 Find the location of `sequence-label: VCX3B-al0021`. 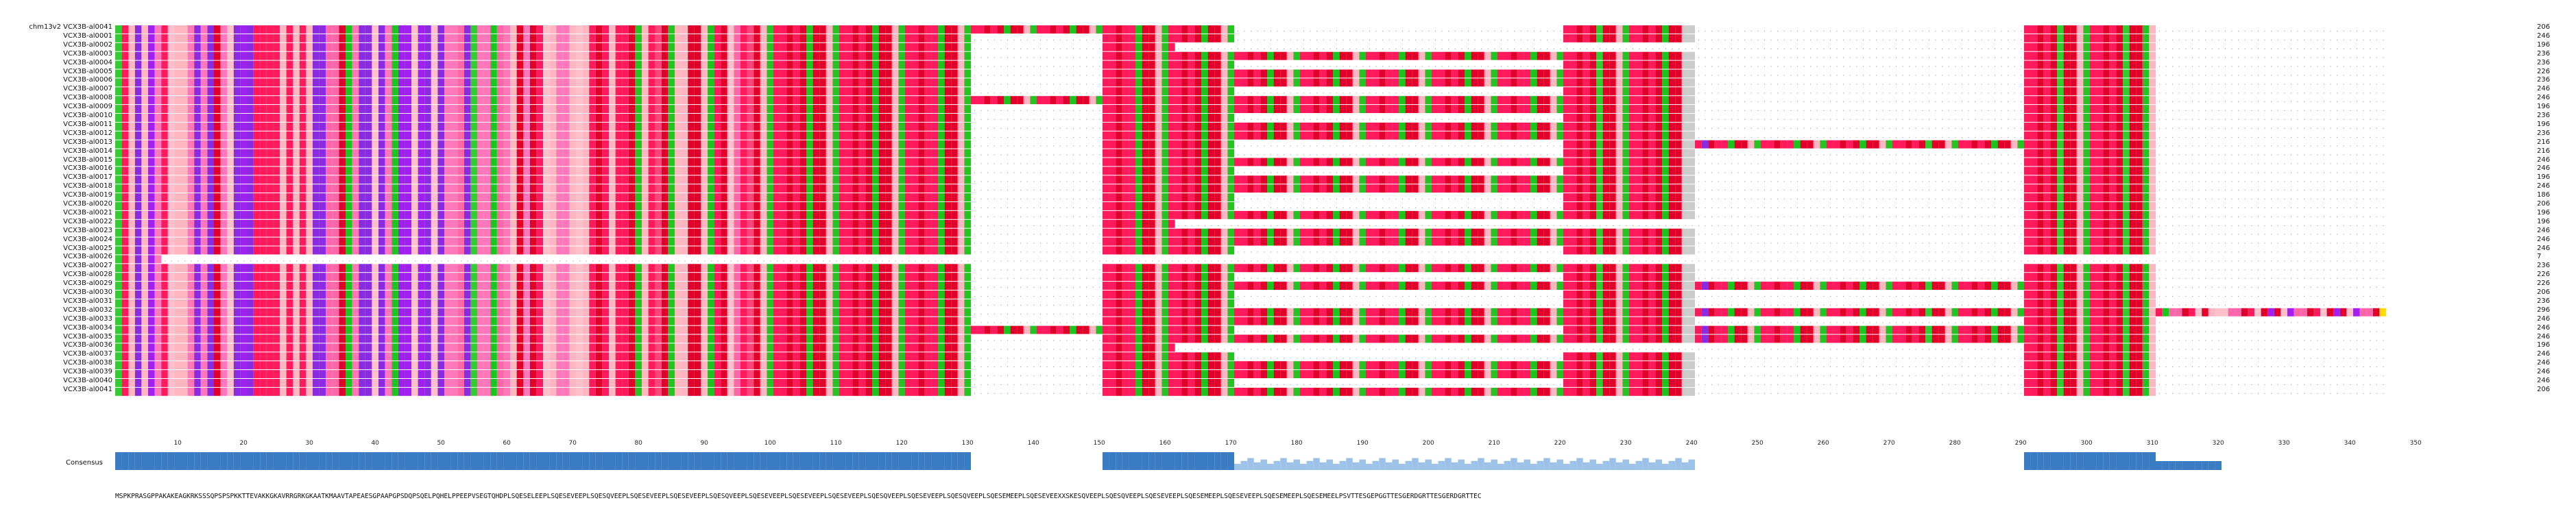

sequence-label: VCX3B-al0021 is located at coordinates (88, 213).